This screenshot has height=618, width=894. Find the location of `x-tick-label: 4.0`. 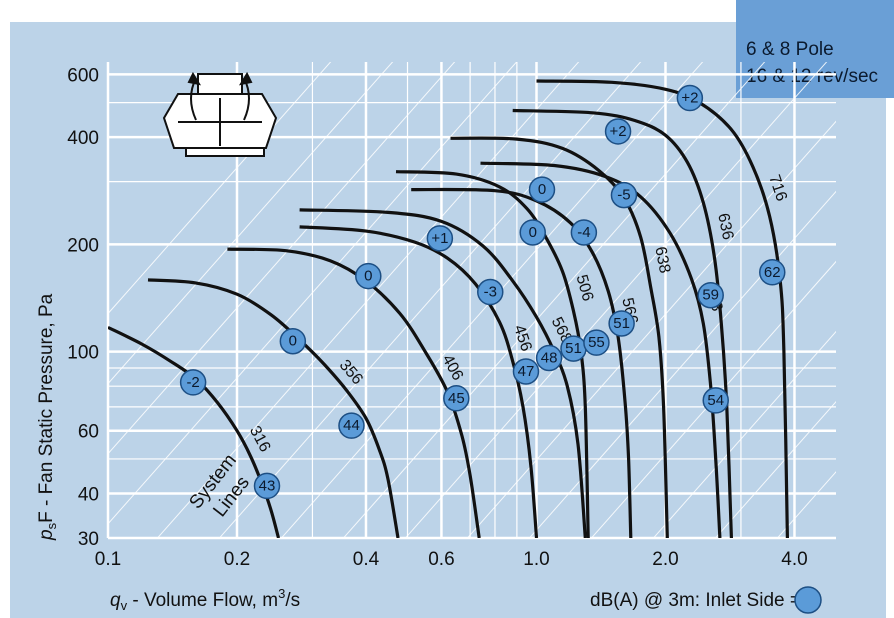

x-tick-label: 4.0 is located at coordinates (794, 559).